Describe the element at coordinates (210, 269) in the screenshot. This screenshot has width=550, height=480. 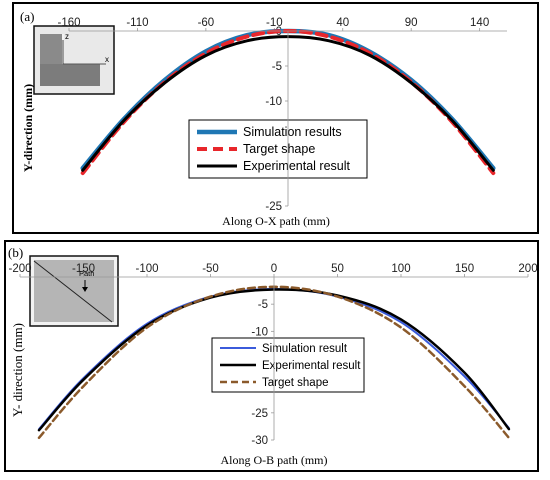
I see `x-tick-label: -50` at that location.